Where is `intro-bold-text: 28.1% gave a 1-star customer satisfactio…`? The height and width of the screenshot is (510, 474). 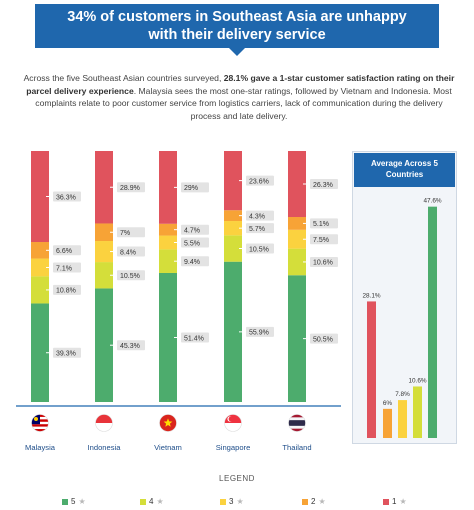
intro-bold-text: 28.1% gave a 1-star customer satisfactio… is located at coordinates (240, 84).